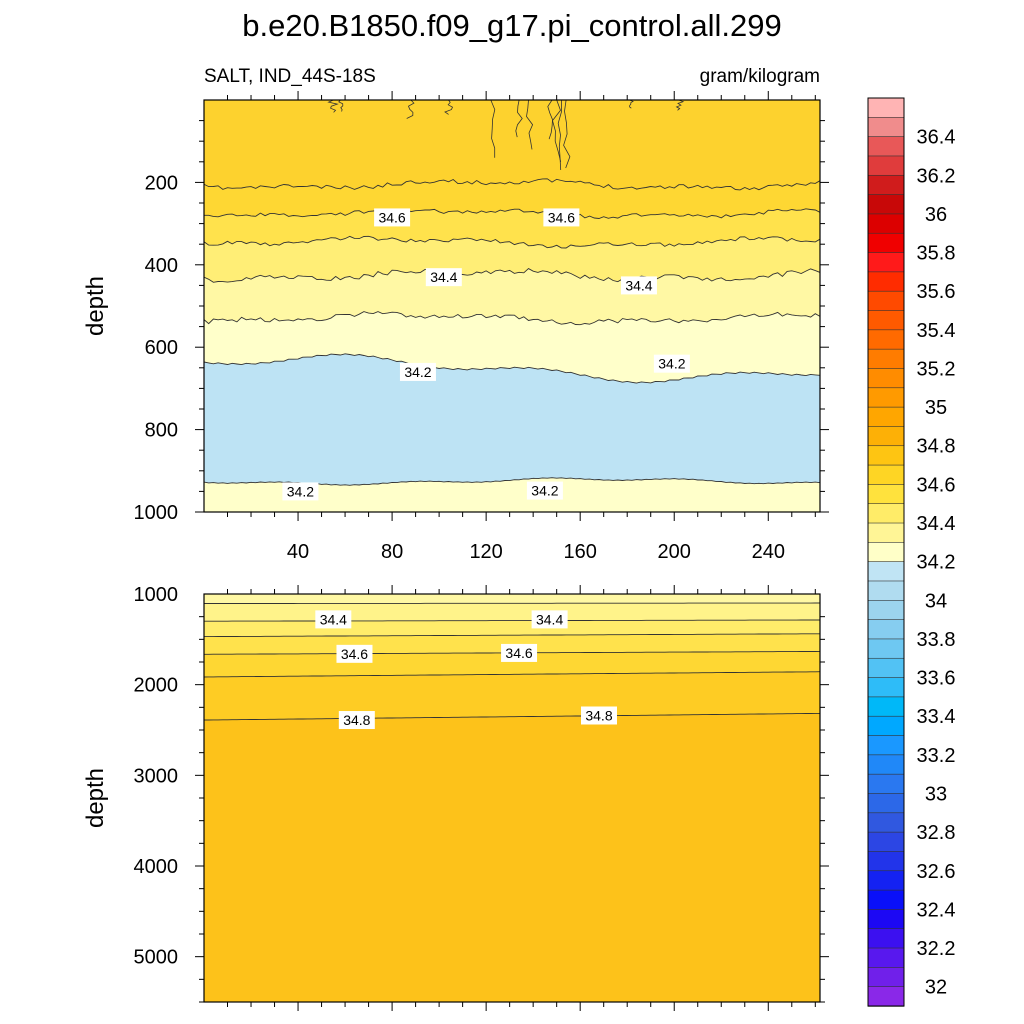 The height and width of the screenshot is (1024, 1024). I want to click on colorbar-label: 33, so click(936, 795).